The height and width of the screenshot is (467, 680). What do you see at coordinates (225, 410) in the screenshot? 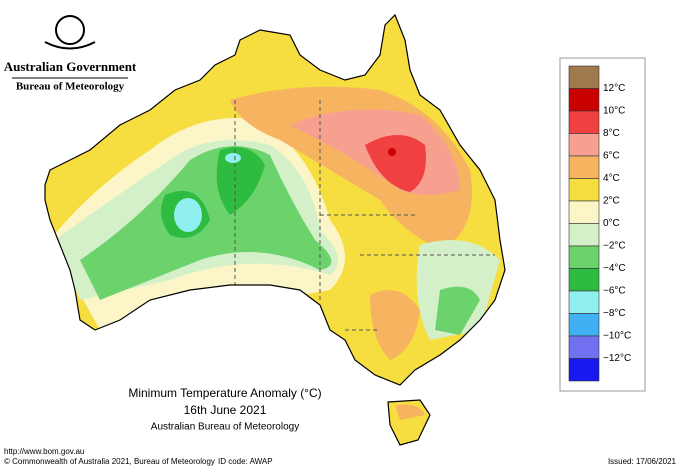
I see `map-date: 16th June 2021` at bounding box center [225, 410].